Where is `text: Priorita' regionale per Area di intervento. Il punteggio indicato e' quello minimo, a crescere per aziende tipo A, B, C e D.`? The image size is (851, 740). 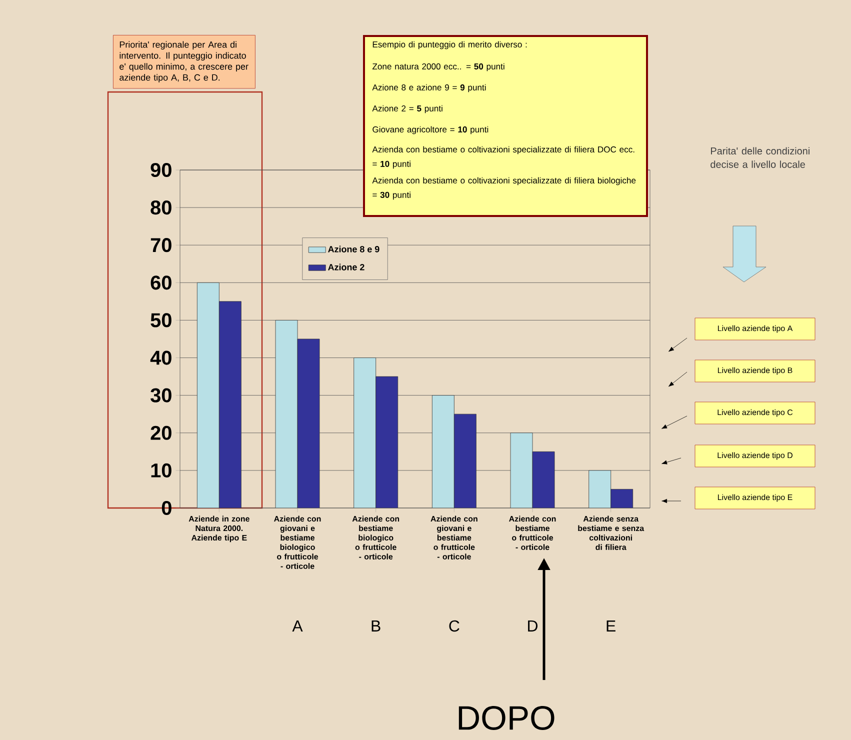 text: Priorita' regionale per Area di intervento. Il punteggio indicato e' quello minimo, a crescere per aziende tipo A, B, C e D. is located at coordinates (184, 61).